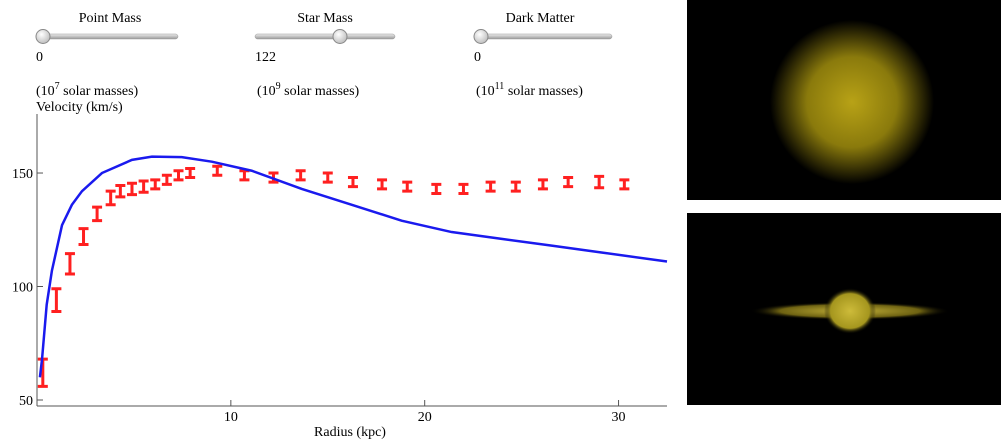 The height and width of the screenshot is (441, 1001). Describe the element at coordinates (500, 86) in the screenshot. I see `unit-exponent: 11` at that location.